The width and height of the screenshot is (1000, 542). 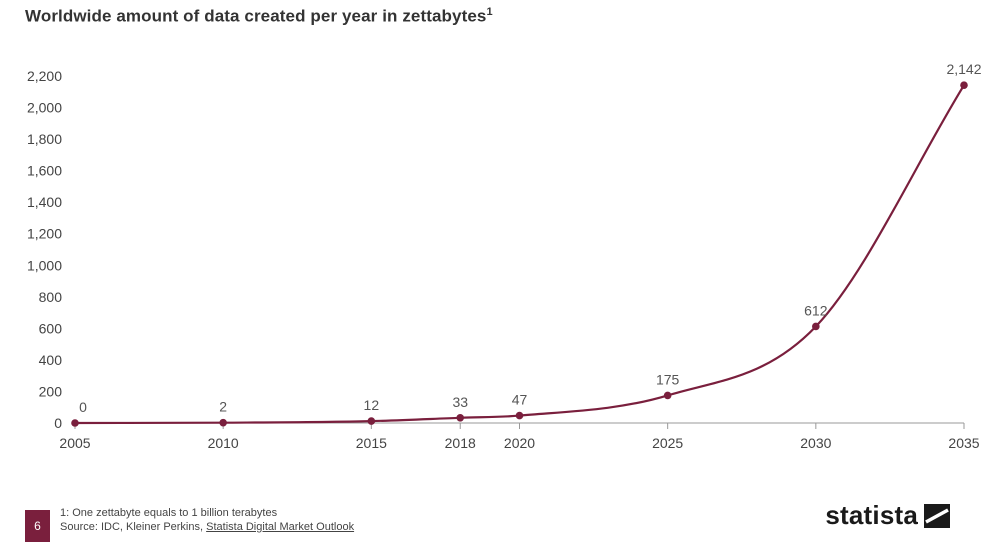 What do you see at coordinates (667, 443) in the screenshot?
I see `x-tick-label: 2025` at bounding box center [667, 443].